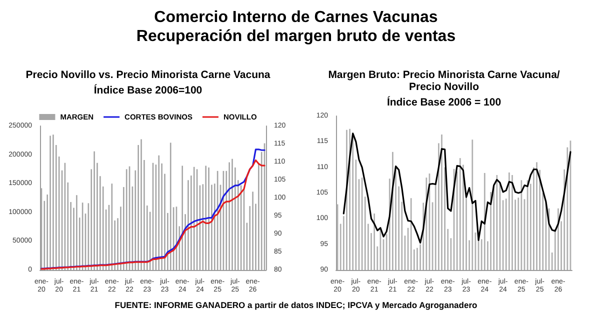 This screenshot has width=592, height=328. I want to click on chart-subtitle: Índice Base 2006=100, so click(148, 90).